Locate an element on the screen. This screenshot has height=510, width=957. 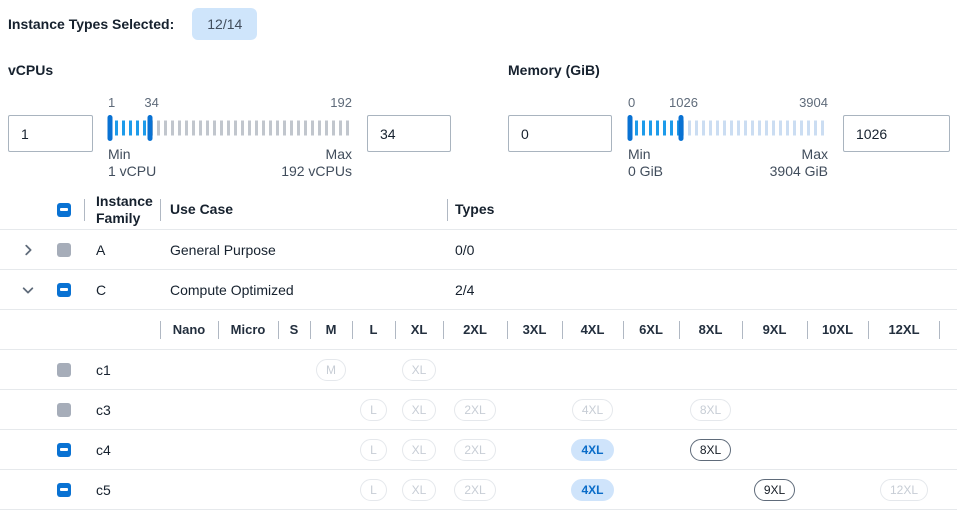
size-column-10xl: 10XL is located at coordinates (837, 329).